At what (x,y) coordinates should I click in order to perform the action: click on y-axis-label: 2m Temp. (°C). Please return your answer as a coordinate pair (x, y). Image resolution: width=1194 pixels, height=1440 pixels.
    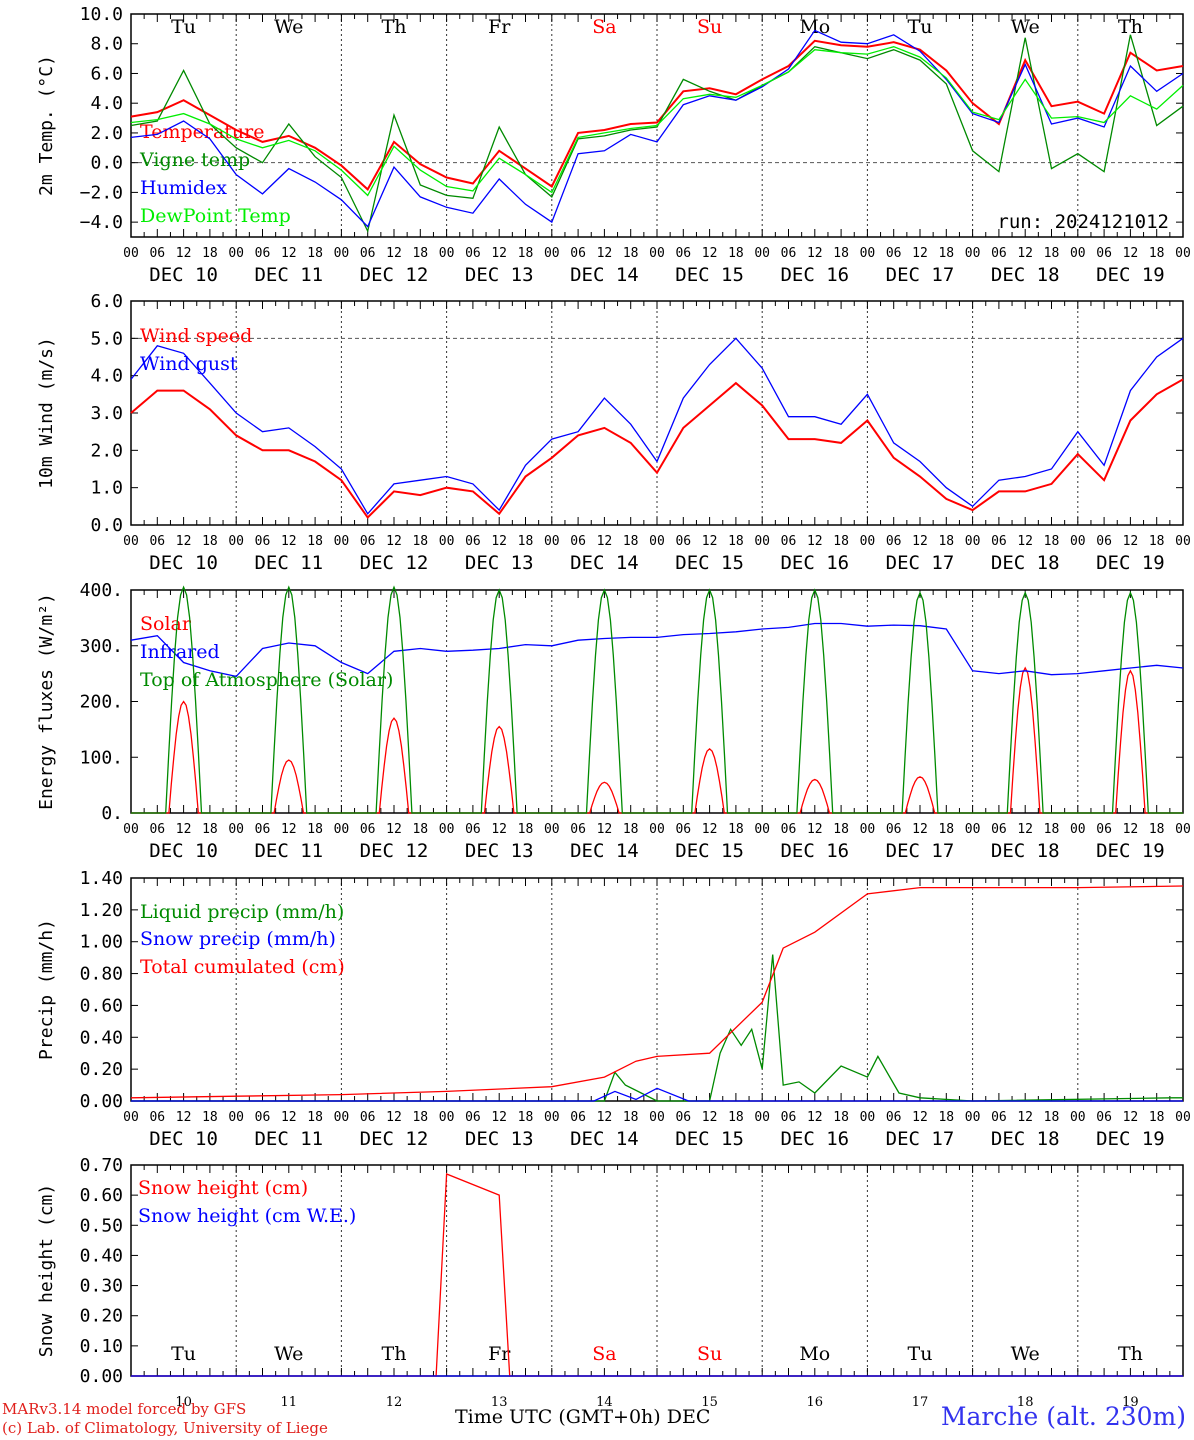
    Looking at the image, I should click on (46, 125).